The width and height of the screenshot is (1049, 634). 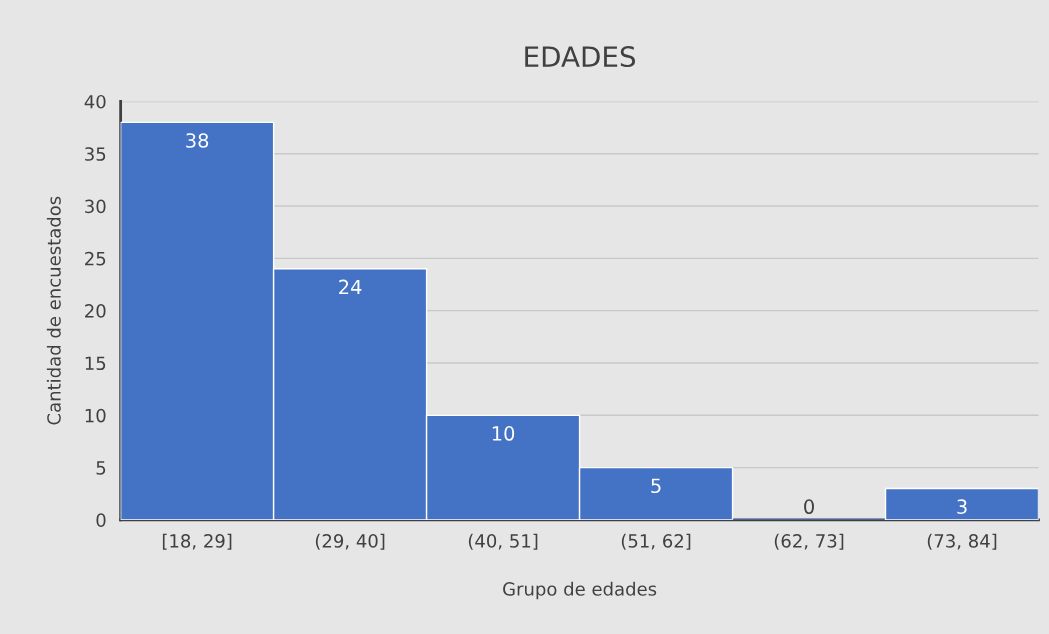 What do you see at coordinates (53, 310) in the screenshot?
I see `y-axis-title: Cantidad de encuestados` at bounding box center [53, 310].